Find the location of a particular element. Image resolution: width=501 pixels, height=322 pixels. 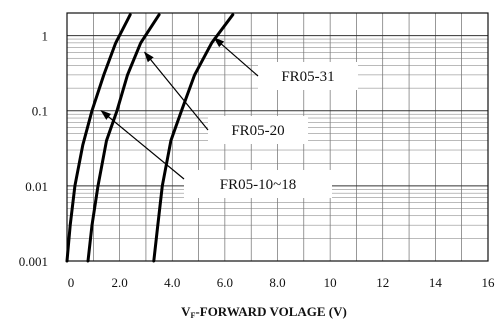

x-tick-label: 10 is located at coordinates (330, 282).